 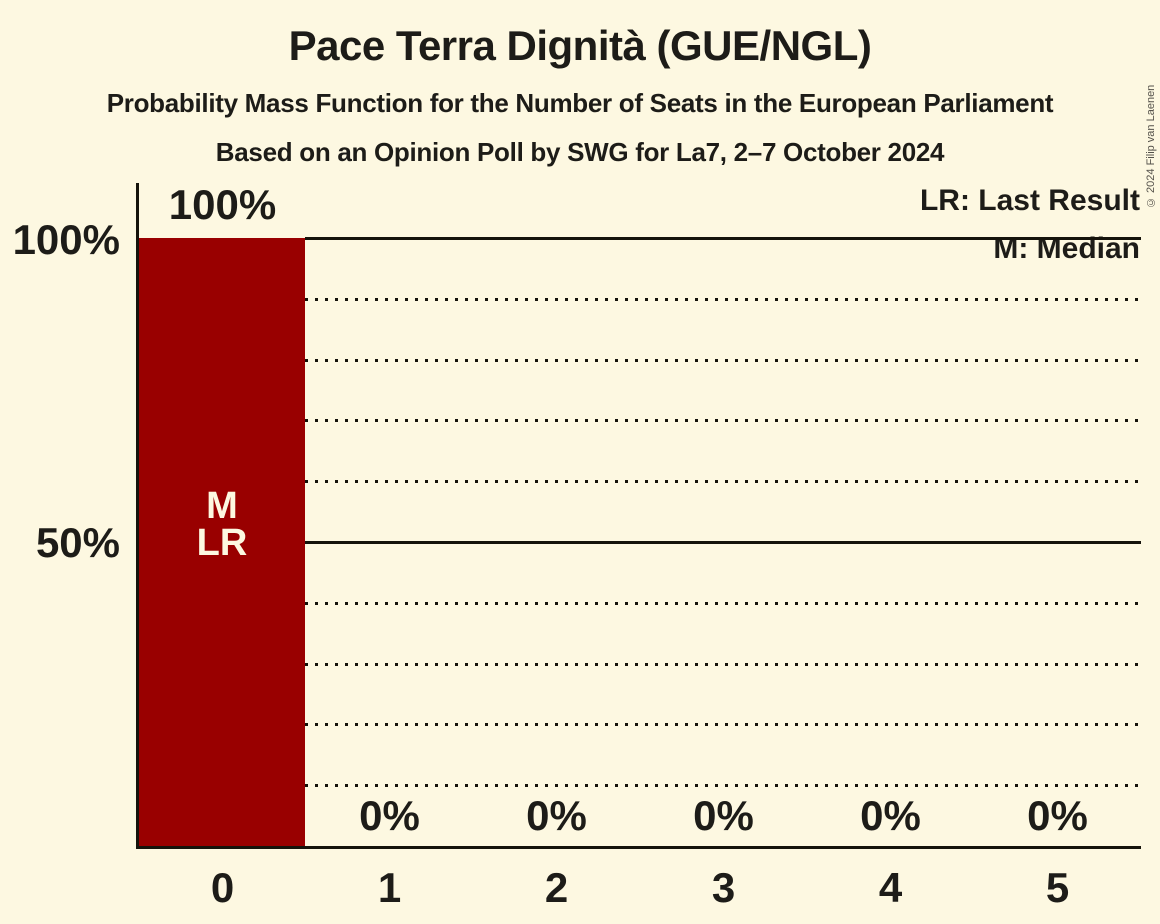 I want to click on y-axis-label-50: 50%, so click(x=77, y=542).